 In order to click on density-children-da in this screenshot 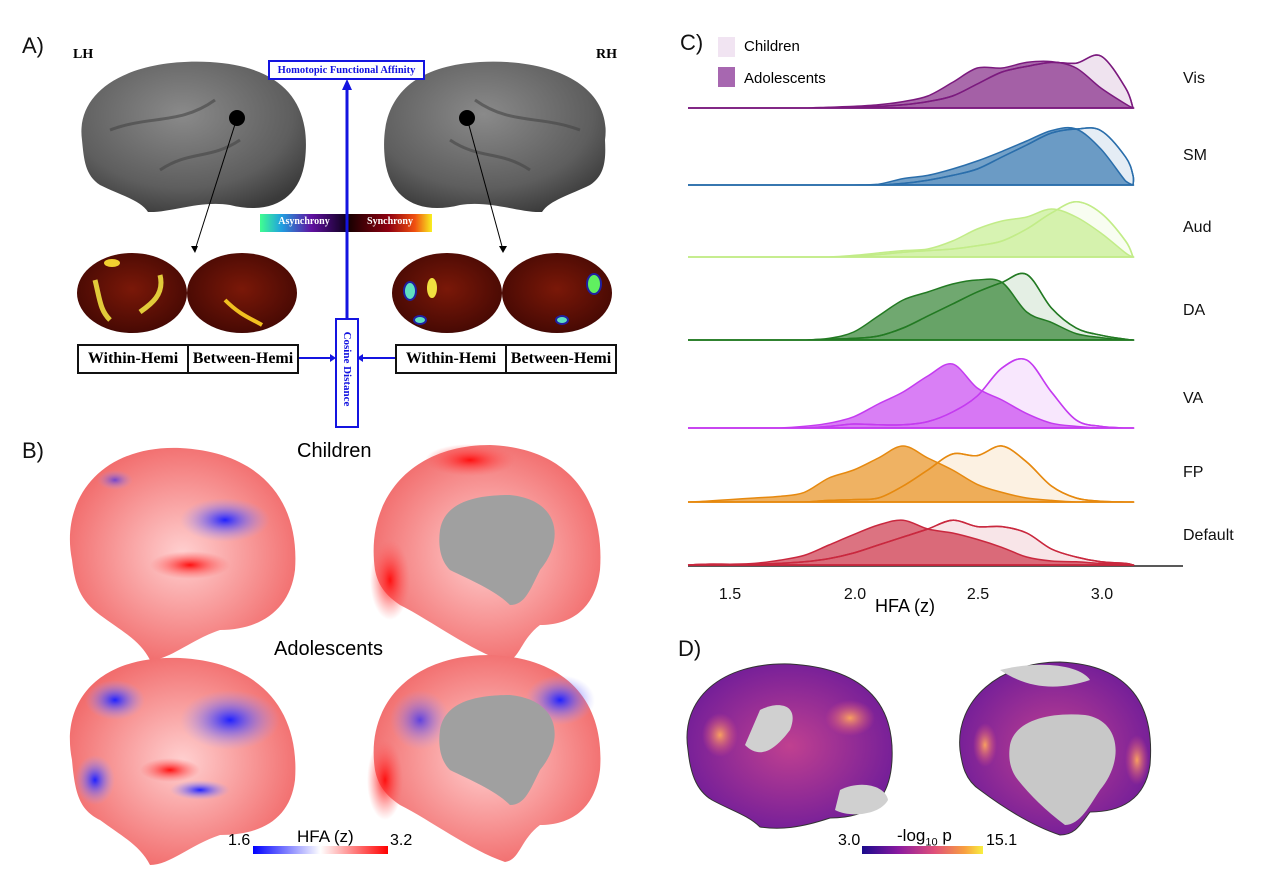, I will do `click(911, 306)`.